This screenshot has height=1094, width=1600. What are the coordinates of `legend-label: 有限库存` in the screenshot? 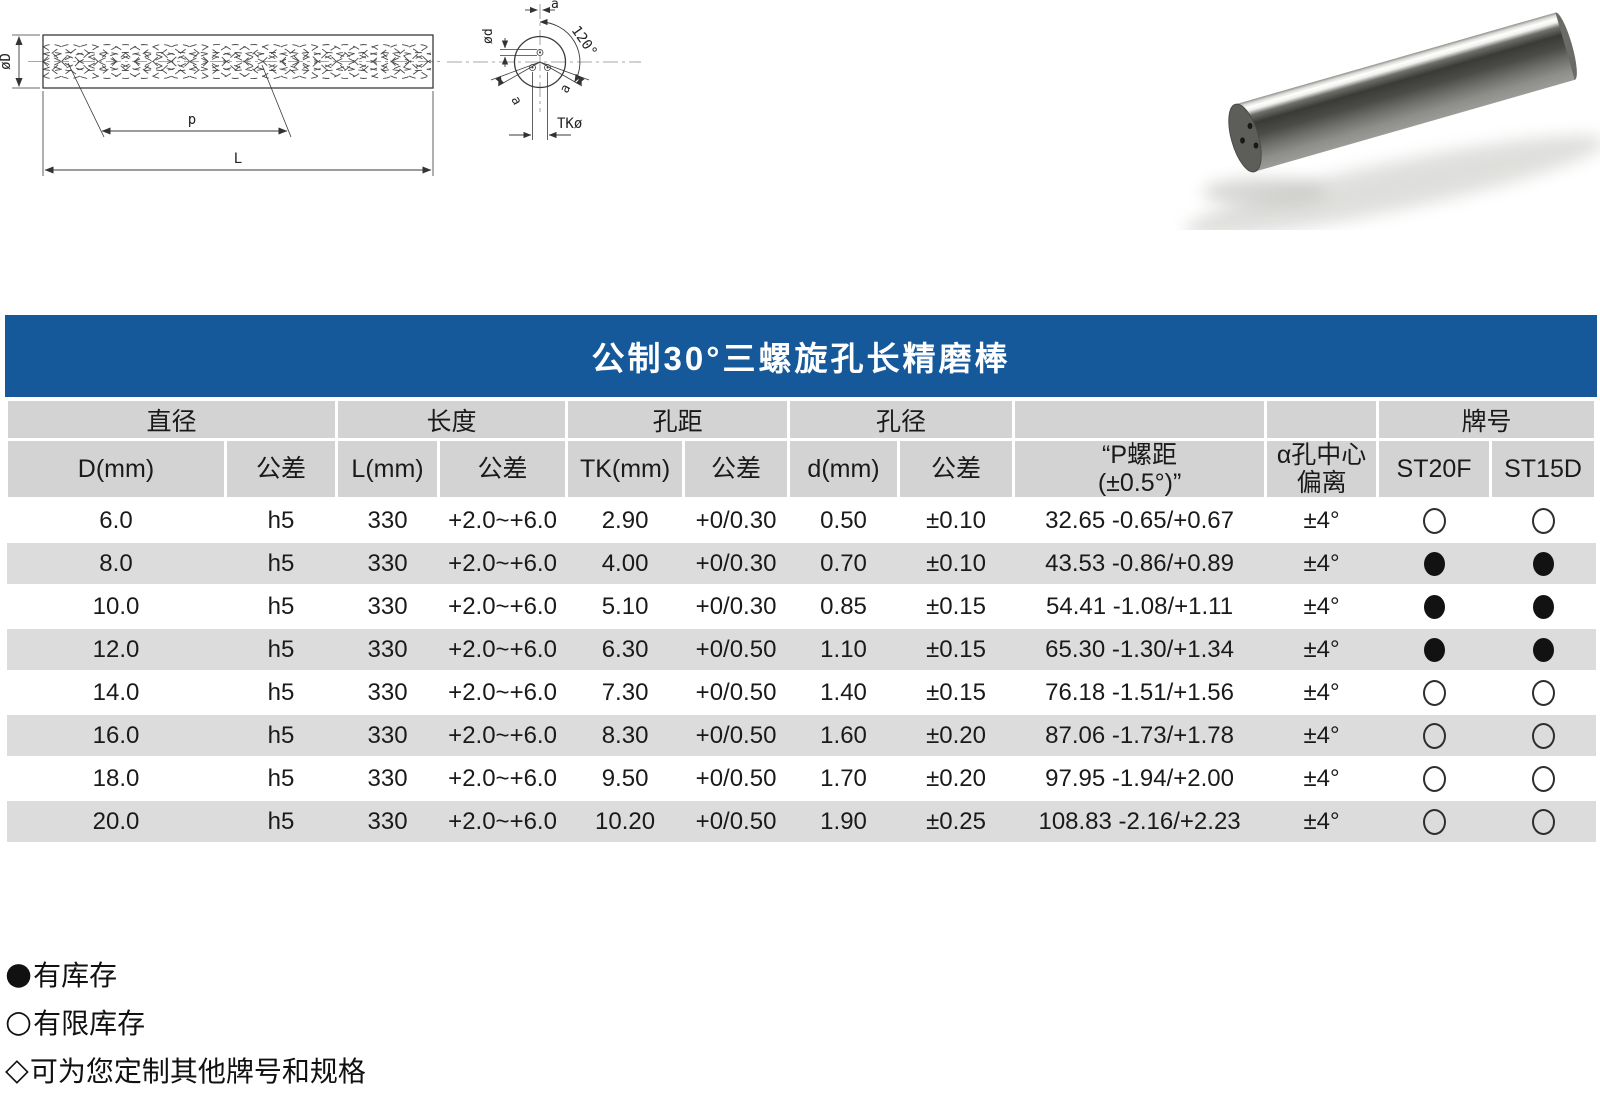 It's located at (89, 1023).